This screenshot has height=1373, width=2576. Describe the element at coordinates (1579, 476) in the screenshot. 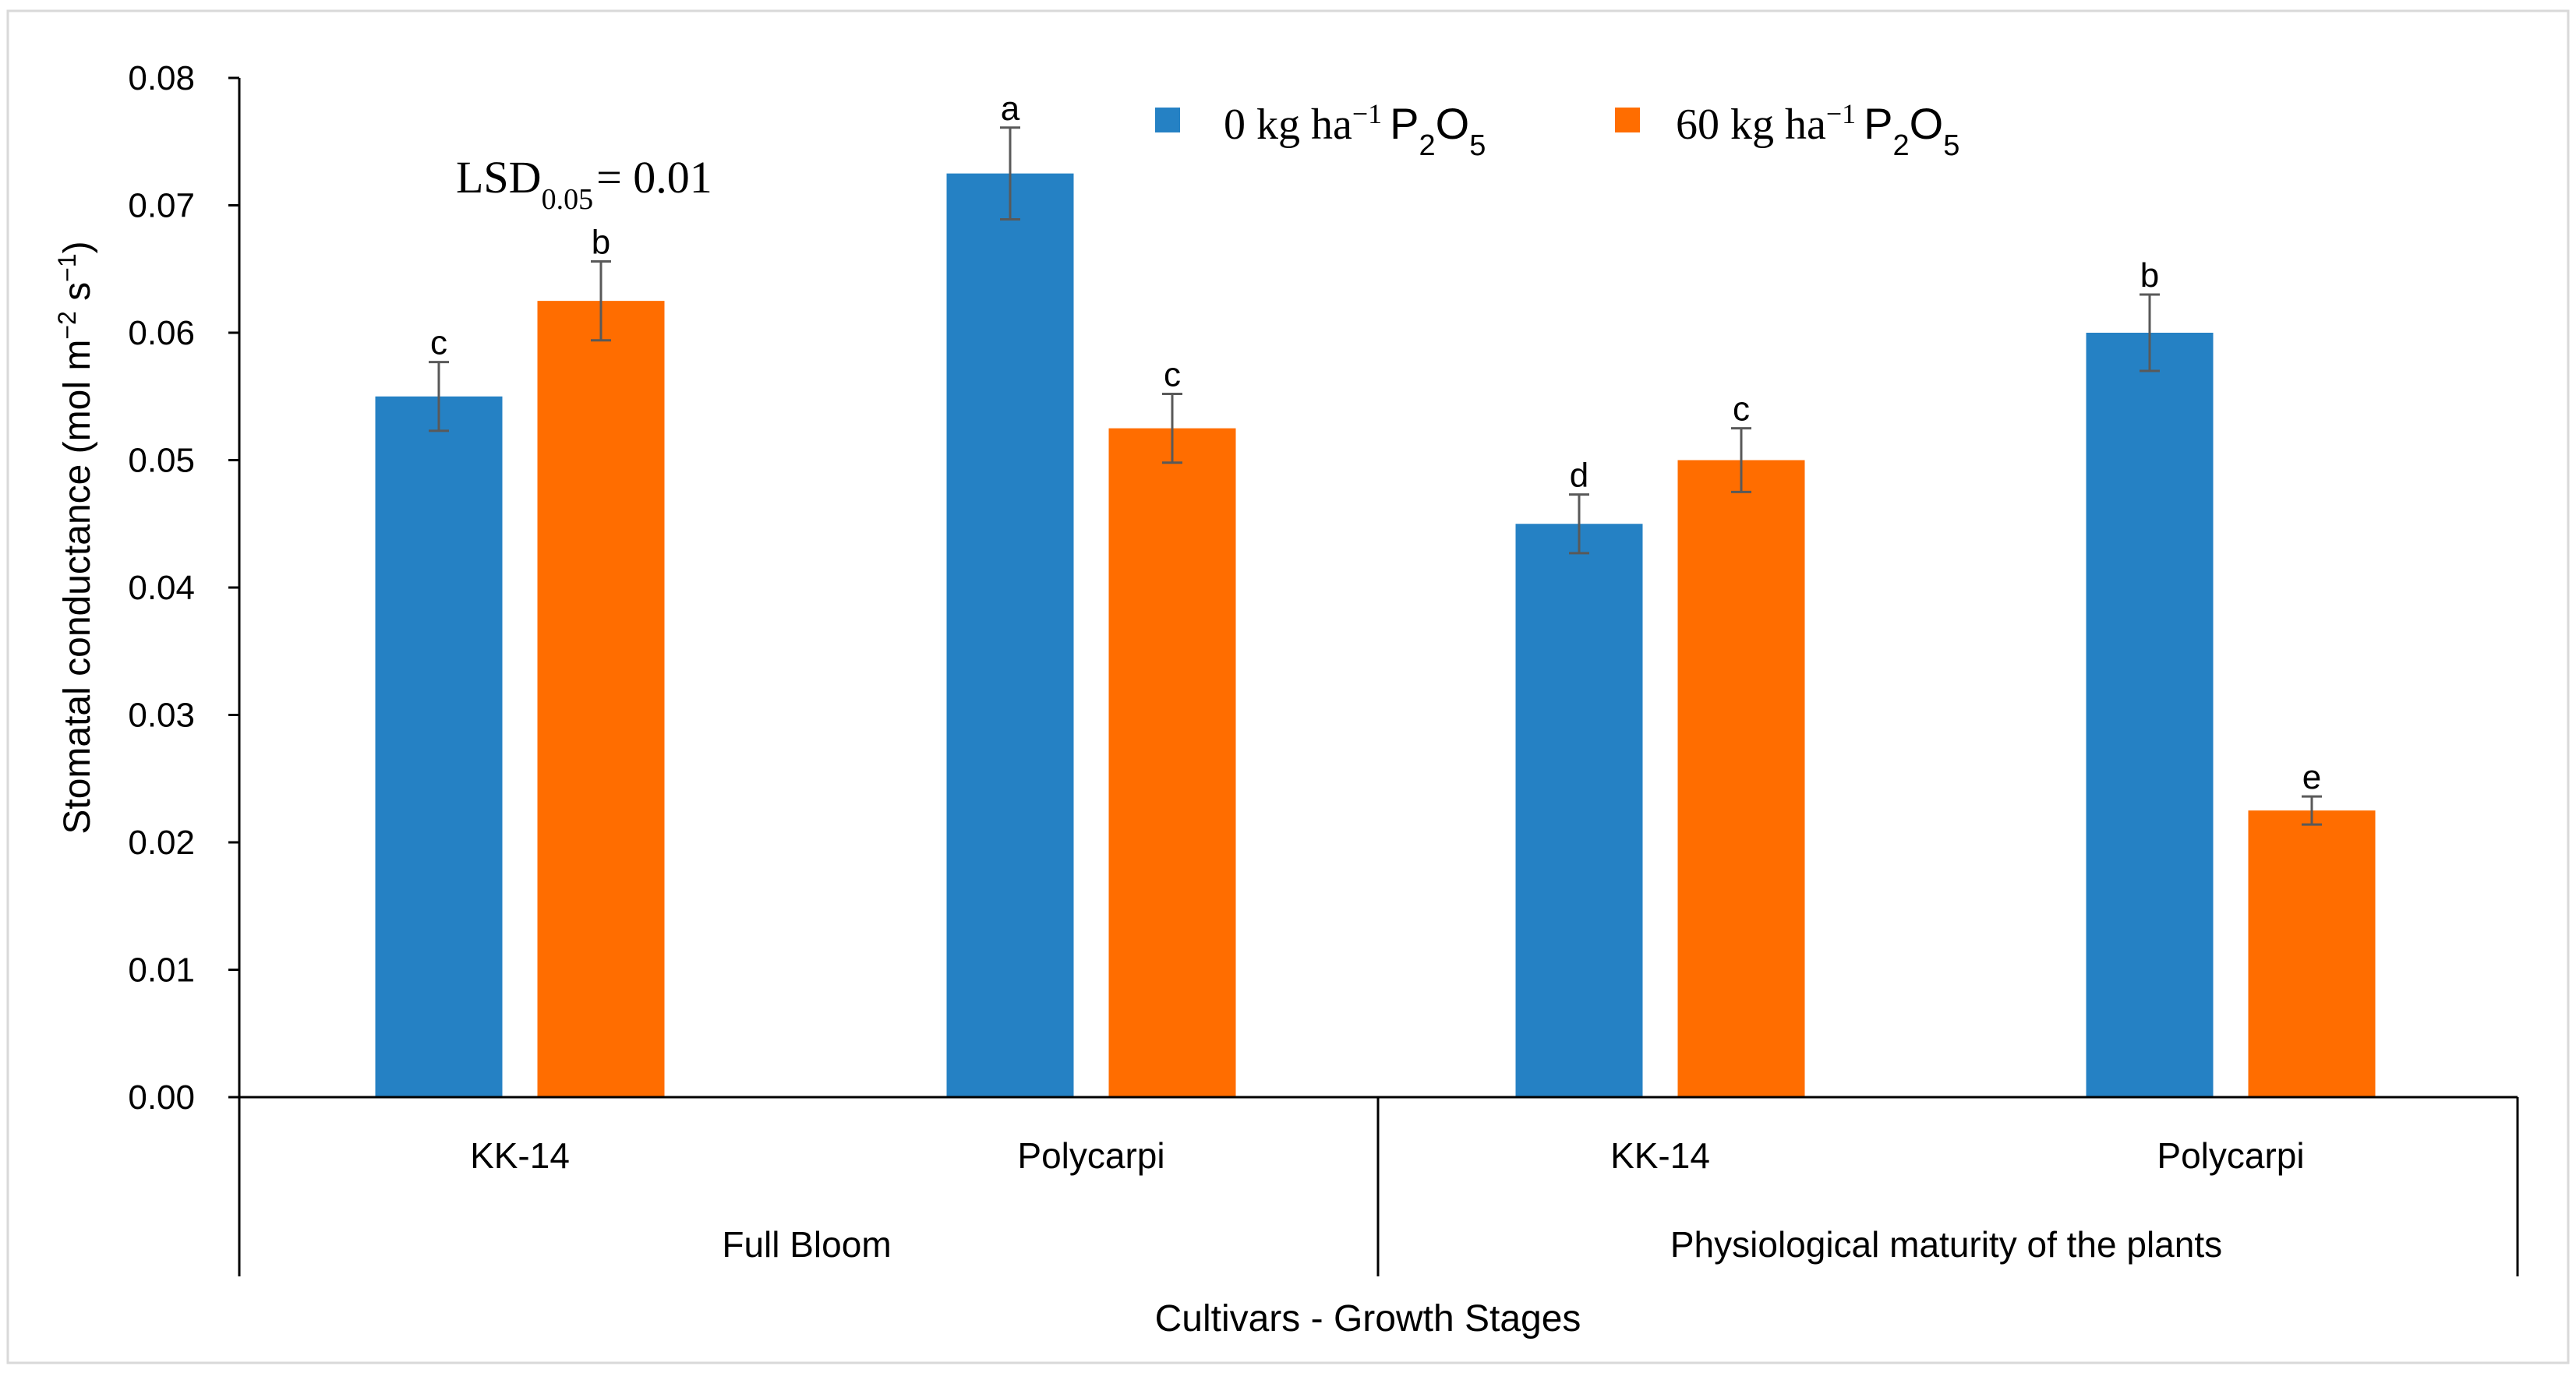

I see `significance-letter: d` at that location.